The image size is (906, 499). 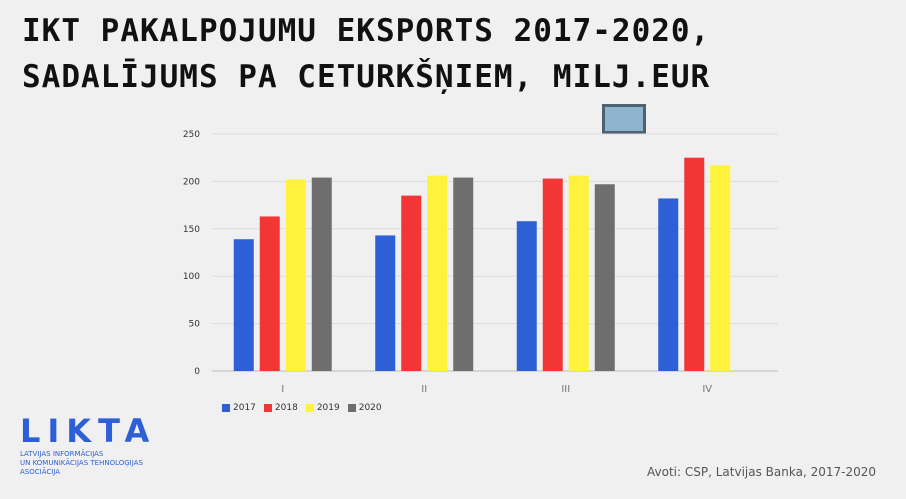 I want to click on y-tick-label: 250, so click(x=191, y=135).